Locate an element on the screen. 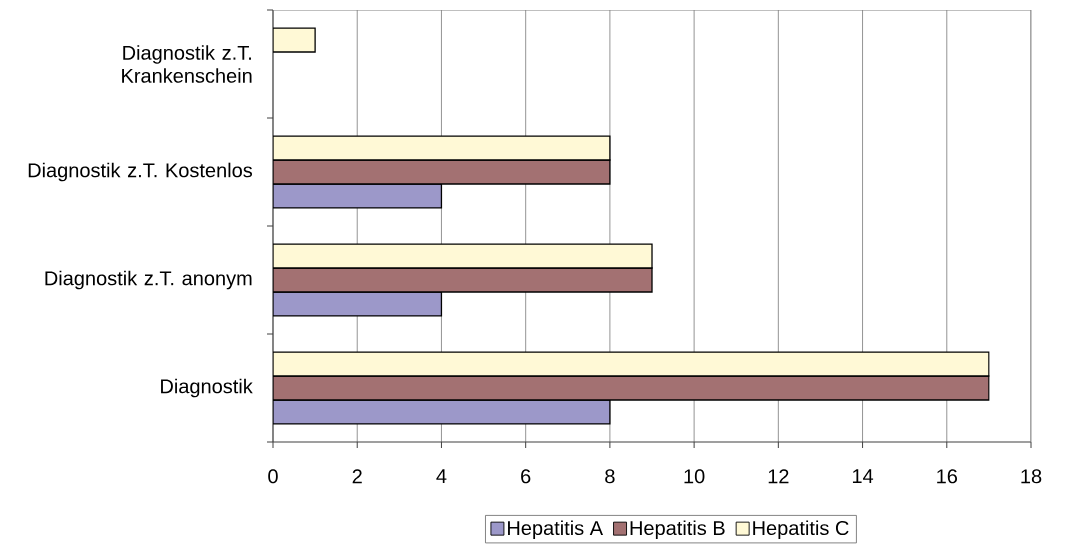 The height and width of the screenshot is (555, 1067). x-tick-label: 10 is located at coordinates (694, 476).